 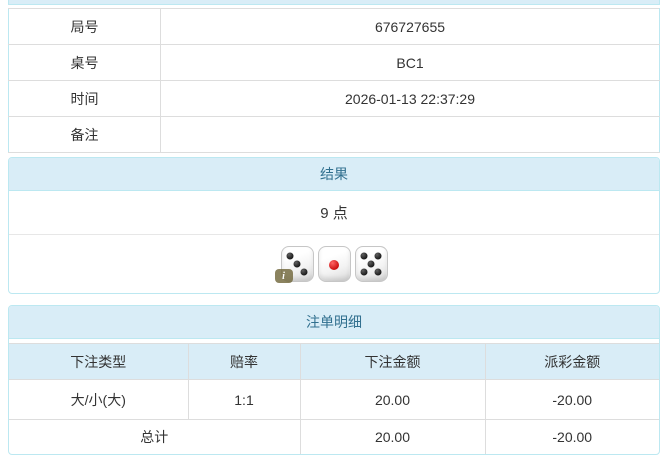 I want to click on dice-row: i, so click(x=334, y=264).